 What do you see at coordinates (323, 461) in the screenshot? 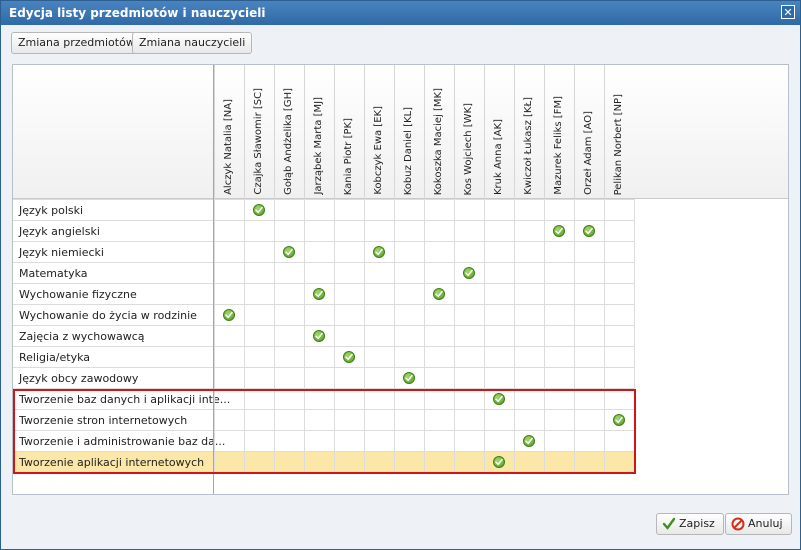
I see `subject-row: Tworzenie aplikacji internetowych` at bounding box center [323, 461].